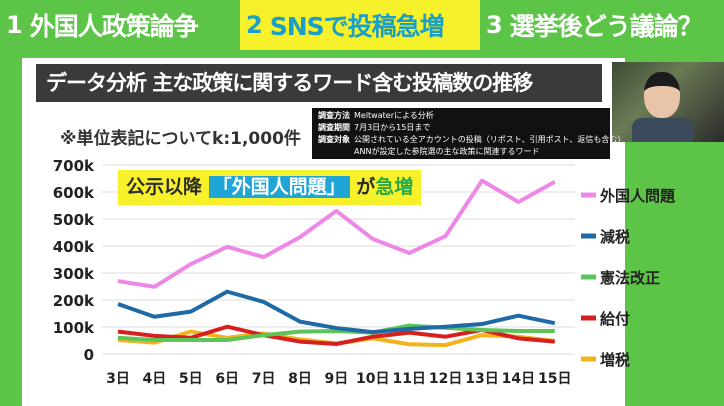  I want to click on x-tick-label: 15日, so click(554, 379).